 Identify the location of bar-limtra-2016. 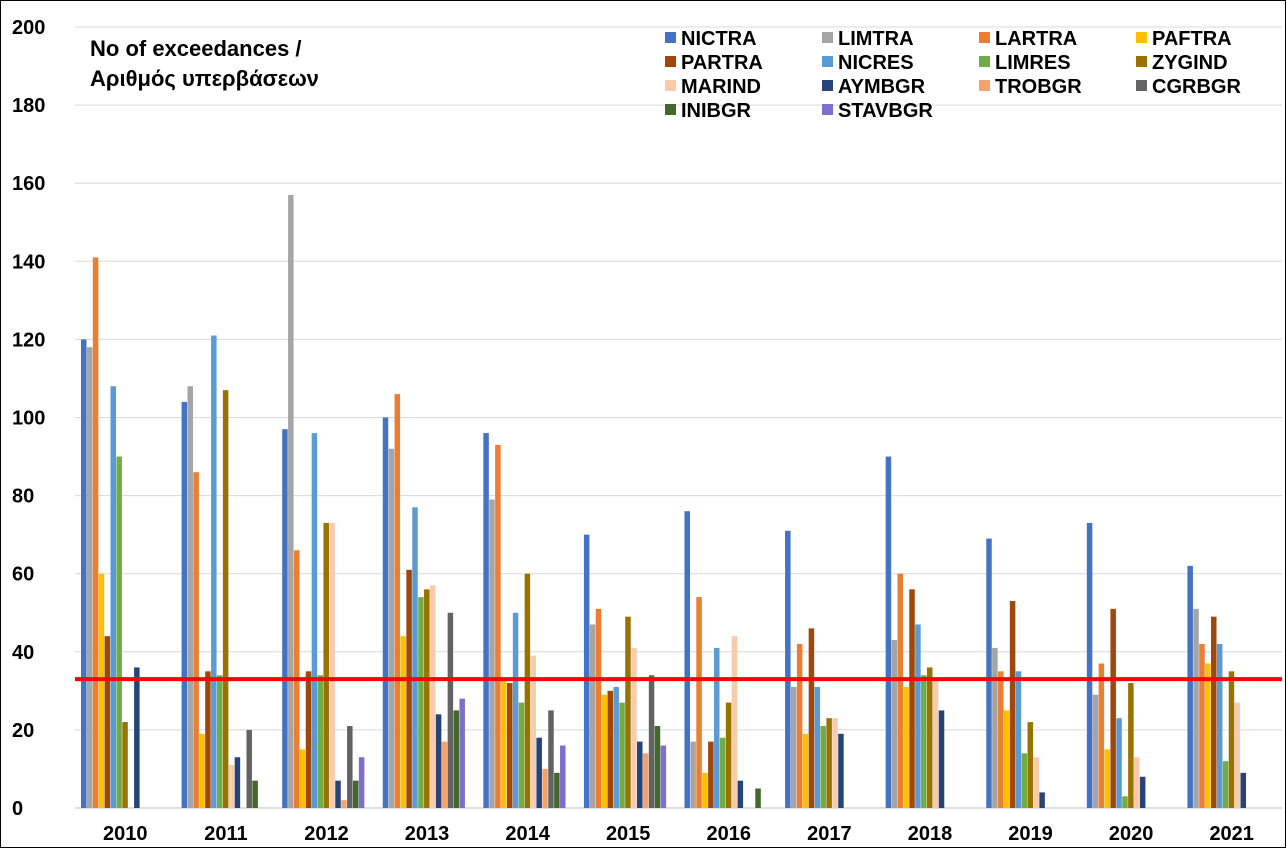
(693, 774).